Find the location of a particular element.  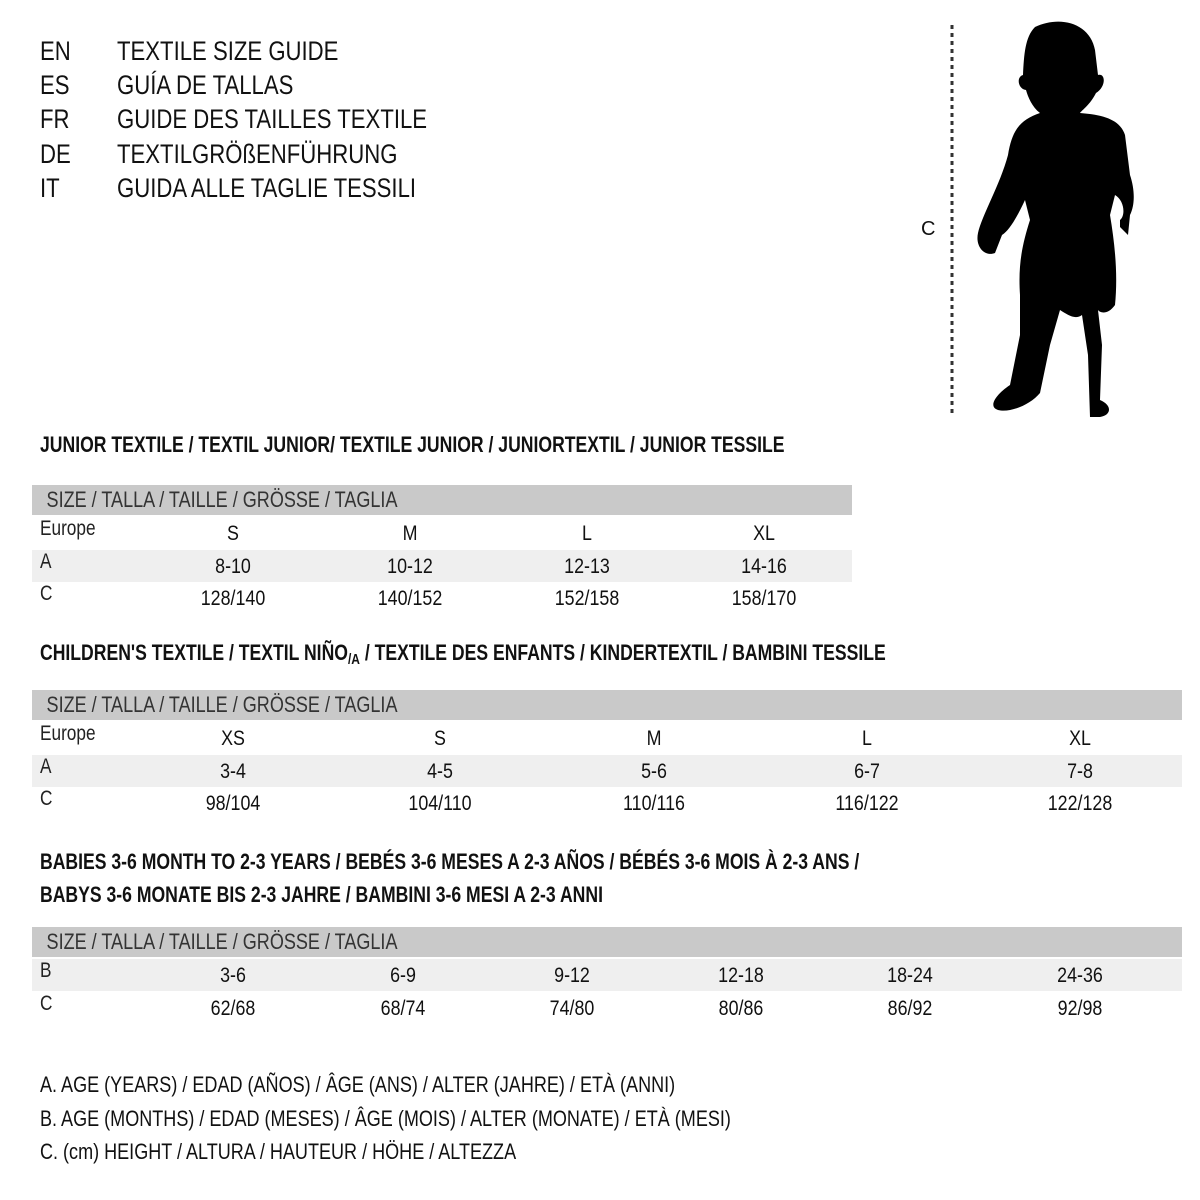

language-title-text: GUIDE DES TAILLES TEXTILE is located at coordinates (272, 119).